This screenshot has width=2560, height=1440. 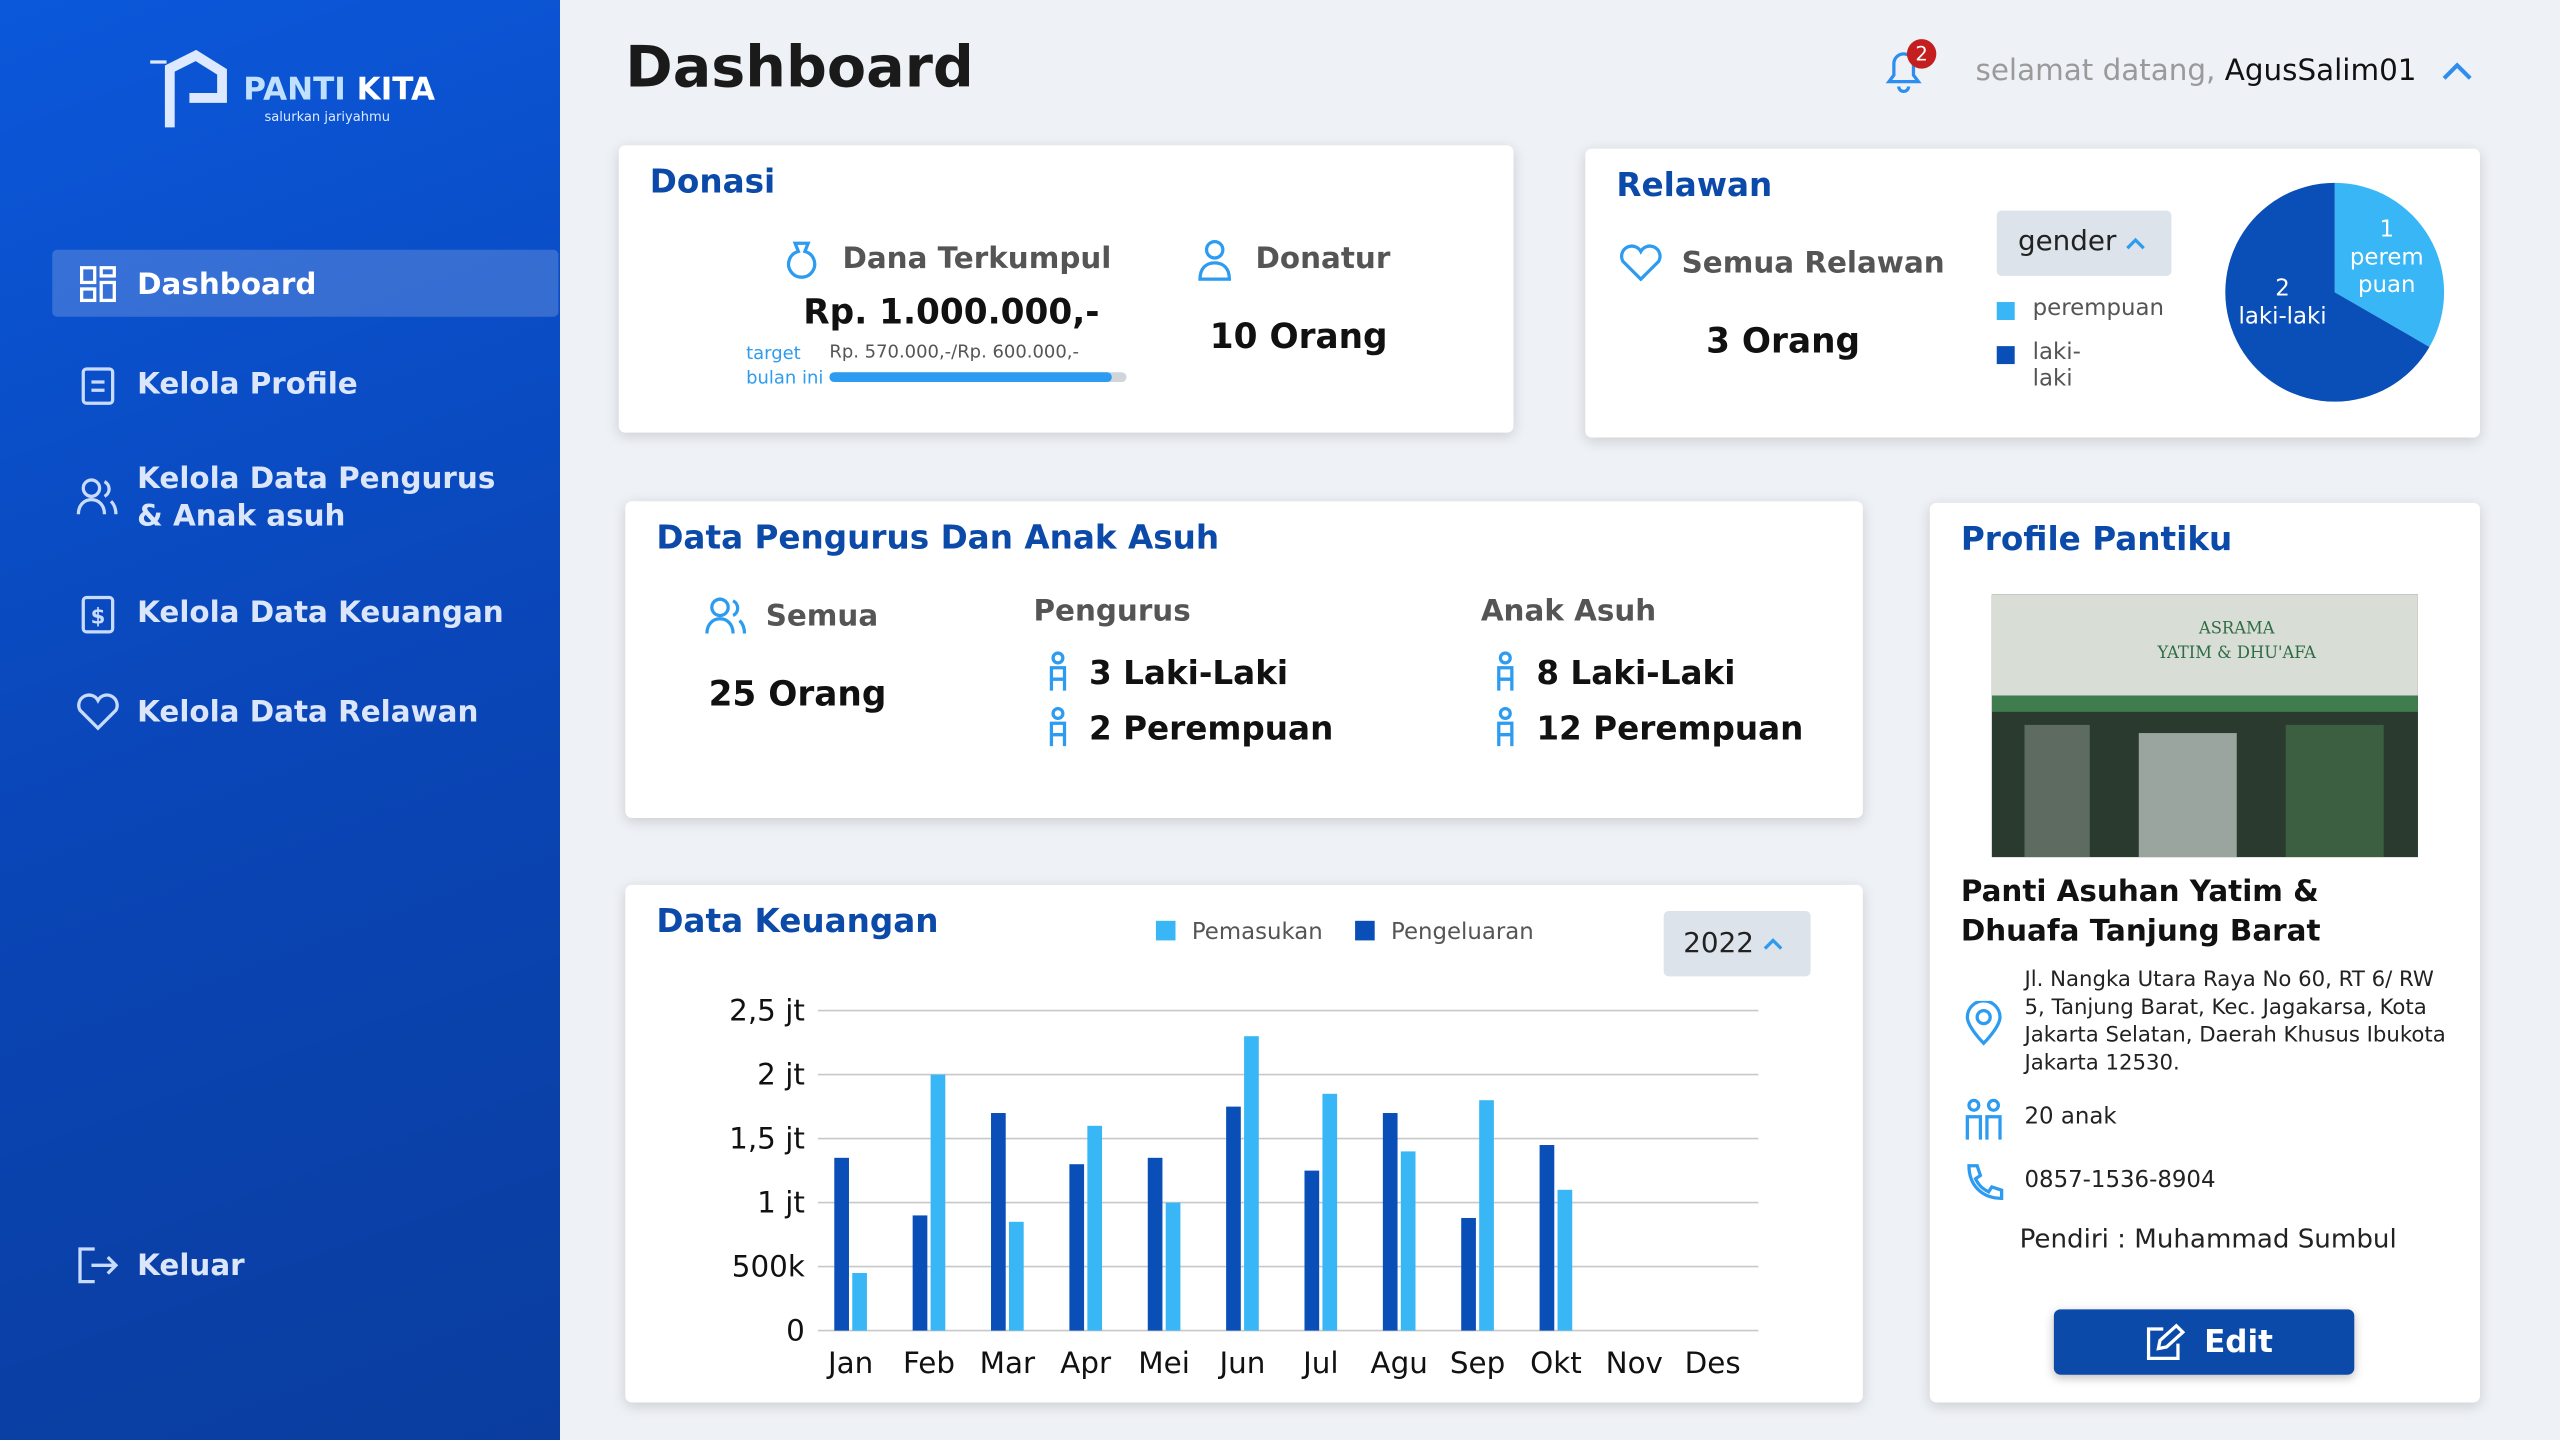 What do you see at coordinates (1477, 1363) in the screenshot?
I see `x-tick-label: Sep` at bounding box center [1477, 1363].